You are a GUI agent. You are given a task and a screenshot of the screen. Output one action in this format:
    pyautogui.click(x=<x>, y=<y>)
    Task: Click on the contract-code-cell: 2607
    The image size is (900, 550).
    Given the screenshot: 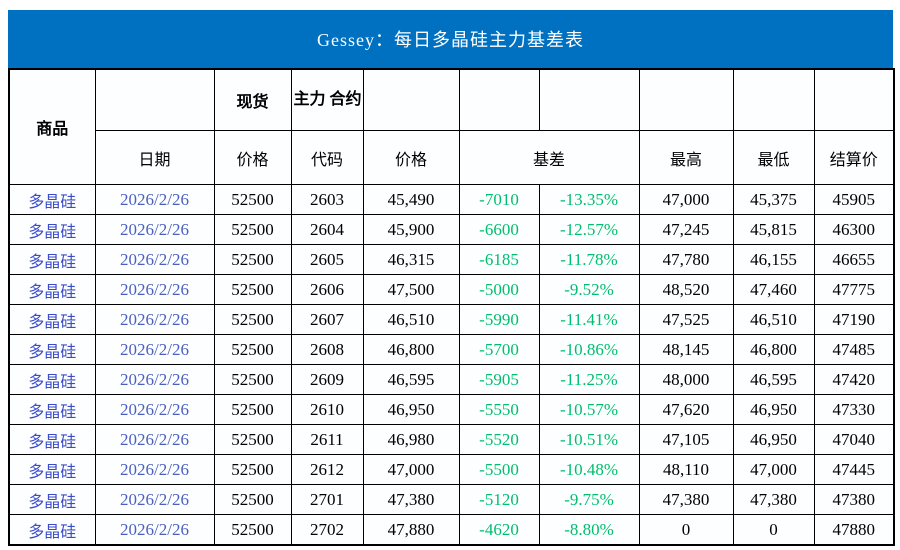 What is the action you would take?
    pyautogui.click(x=327, y=319)
    